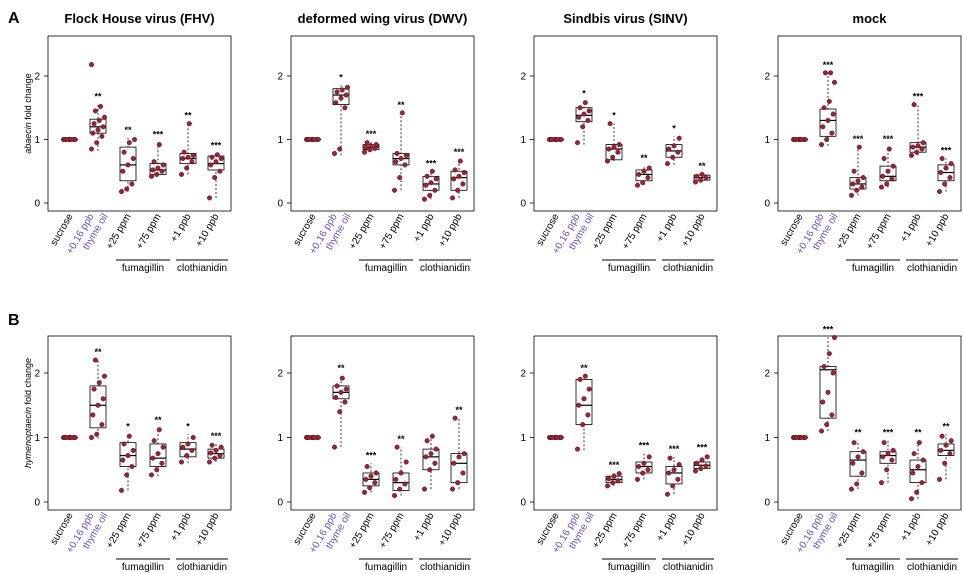 The width and height of the screenshot is (964, 574). I want to click on panel-title: deformed wing virus (DWV), so click(383, 18).